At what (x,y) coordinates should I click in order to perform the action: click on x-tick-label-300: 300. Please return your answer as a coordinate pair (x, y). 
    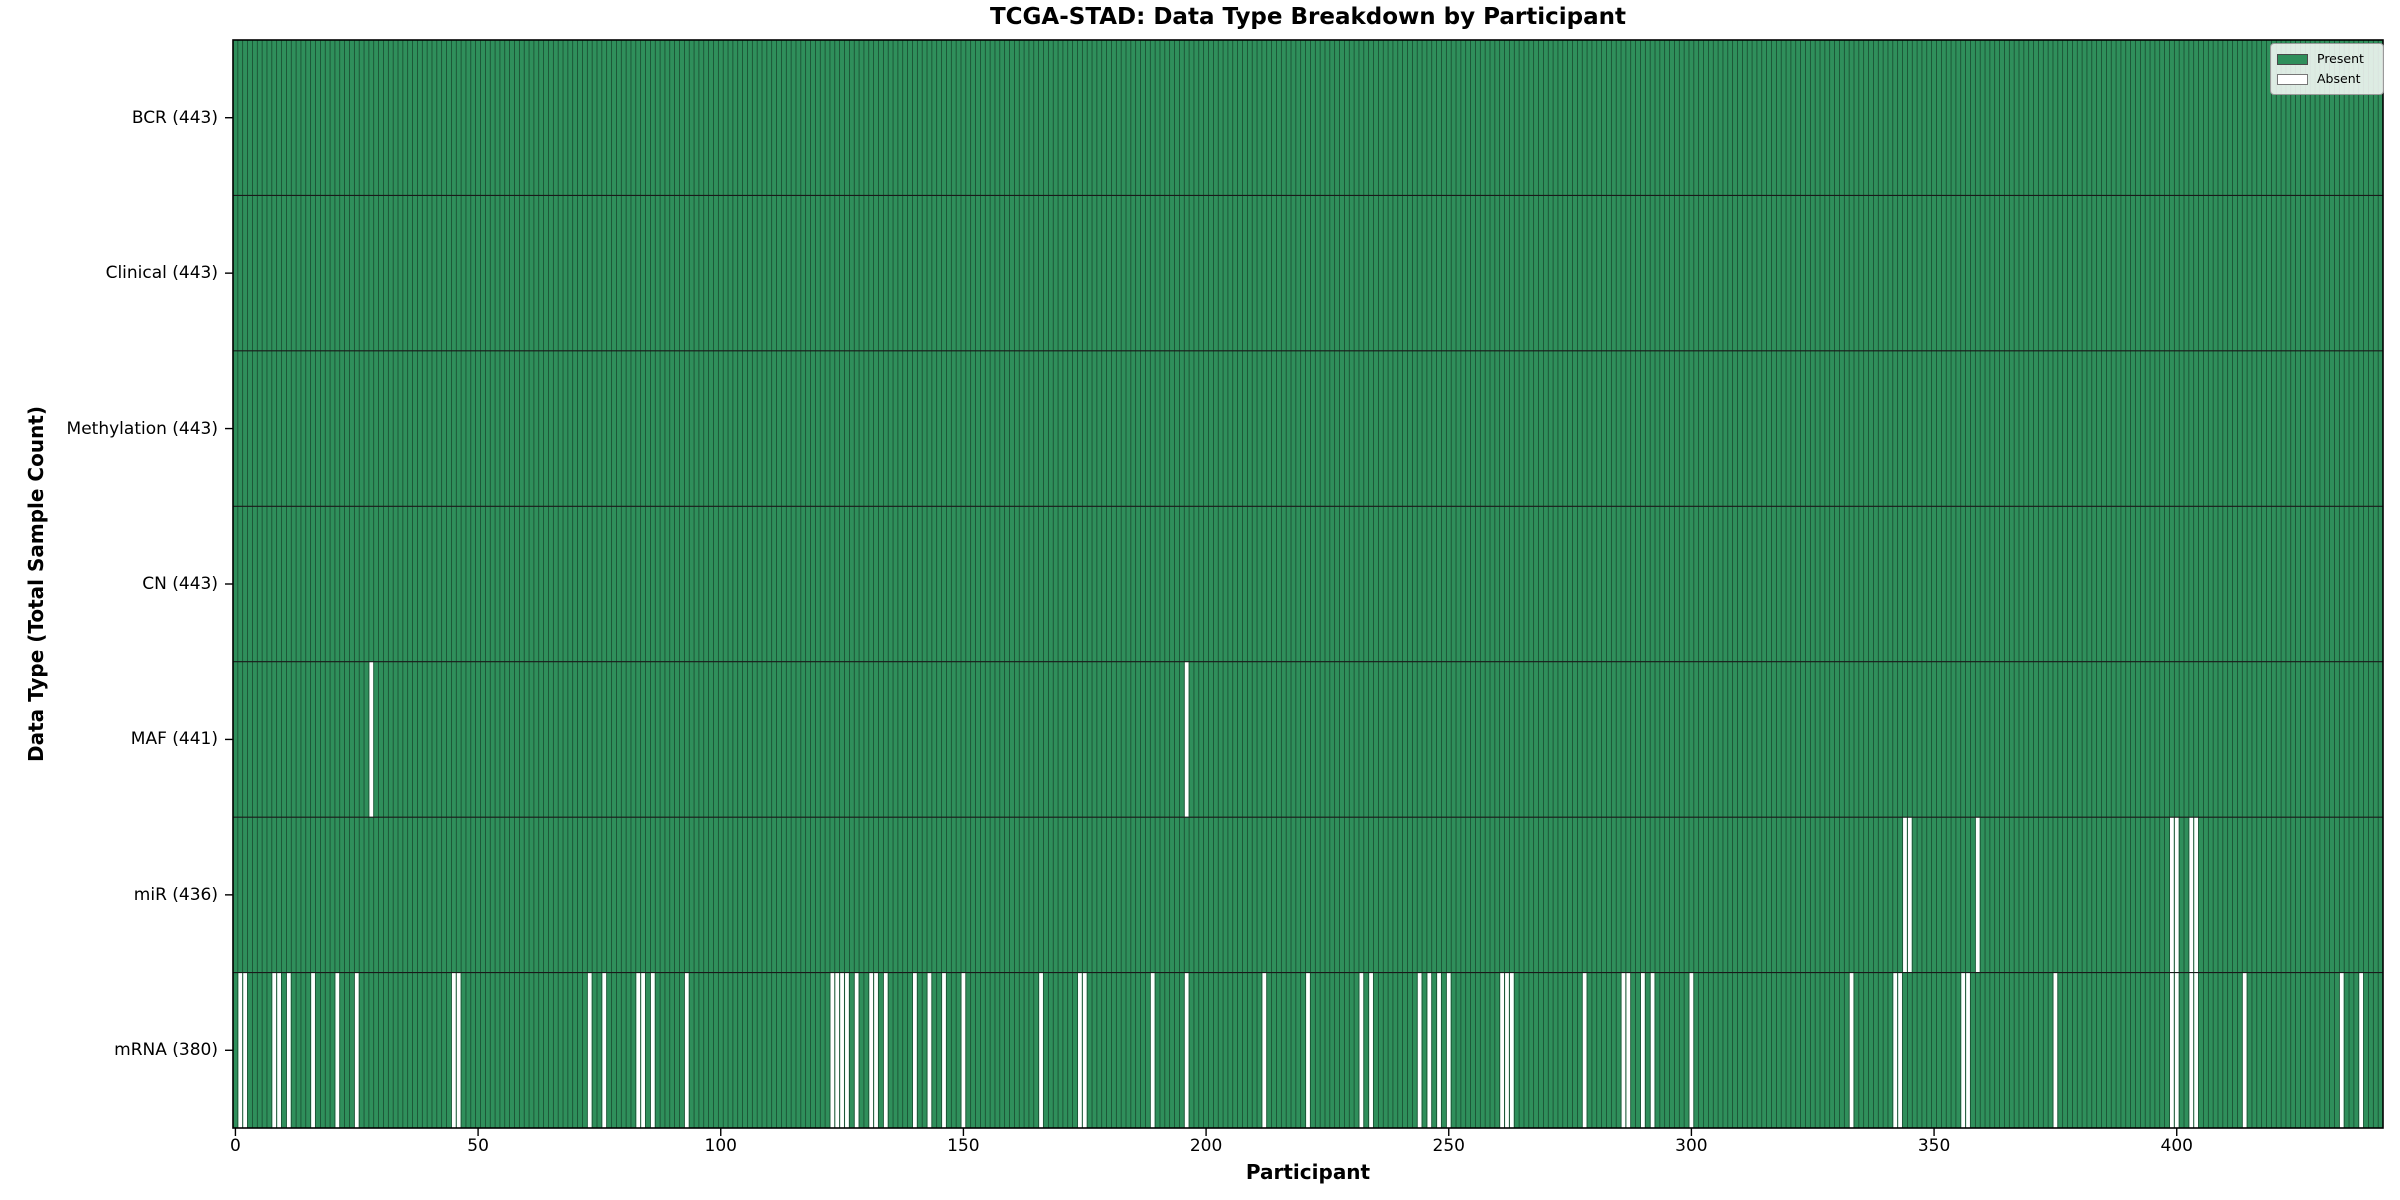
    Looking at the image, I should click on (1691, 1146).